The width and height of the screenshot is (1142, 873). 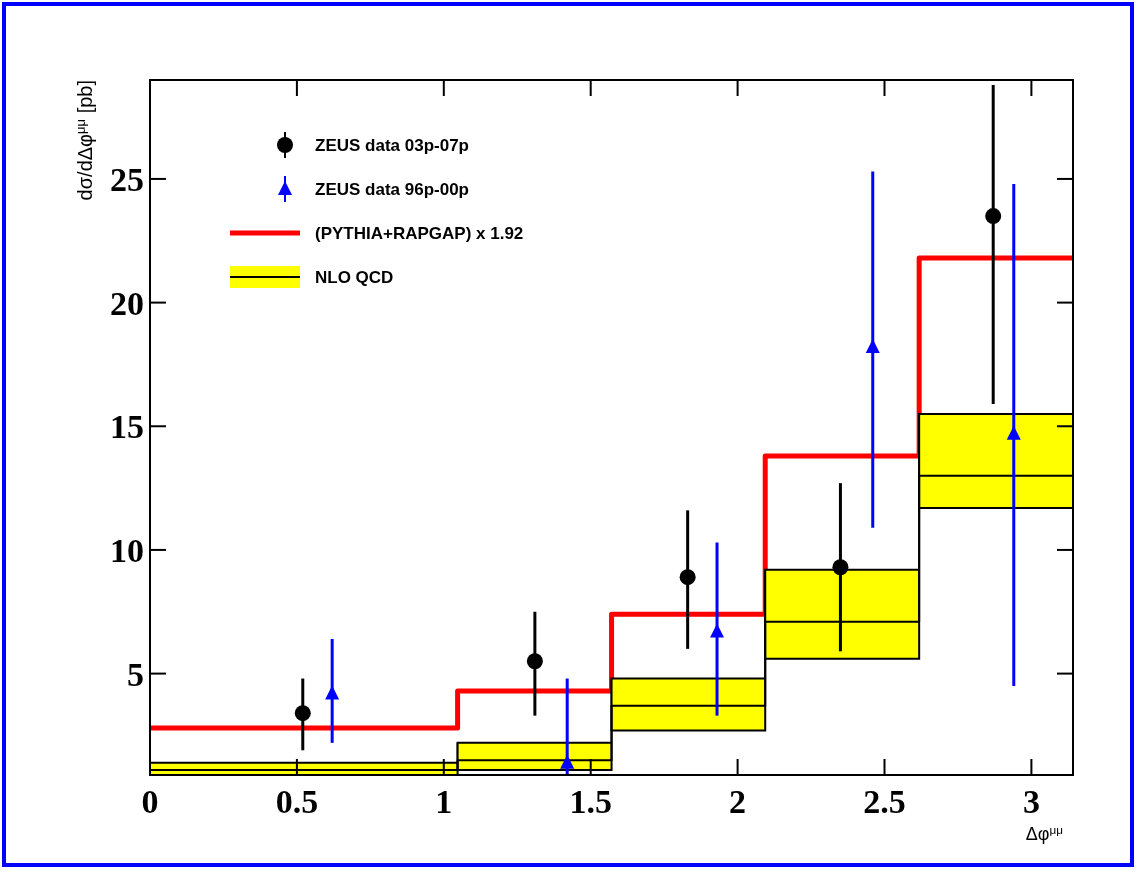 What do you see at coordinates (392, 189) in the screenshot?
I see `legend-label: ZEUS data 96p-00p` at bounding box center [392, 189].